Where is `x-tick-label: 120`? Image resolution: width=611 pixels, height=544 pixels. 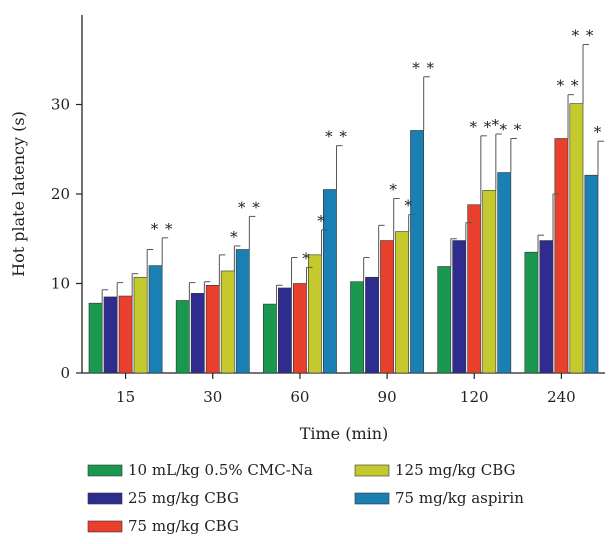 x-tick-label: 120 is located at coordinates (474, 397).